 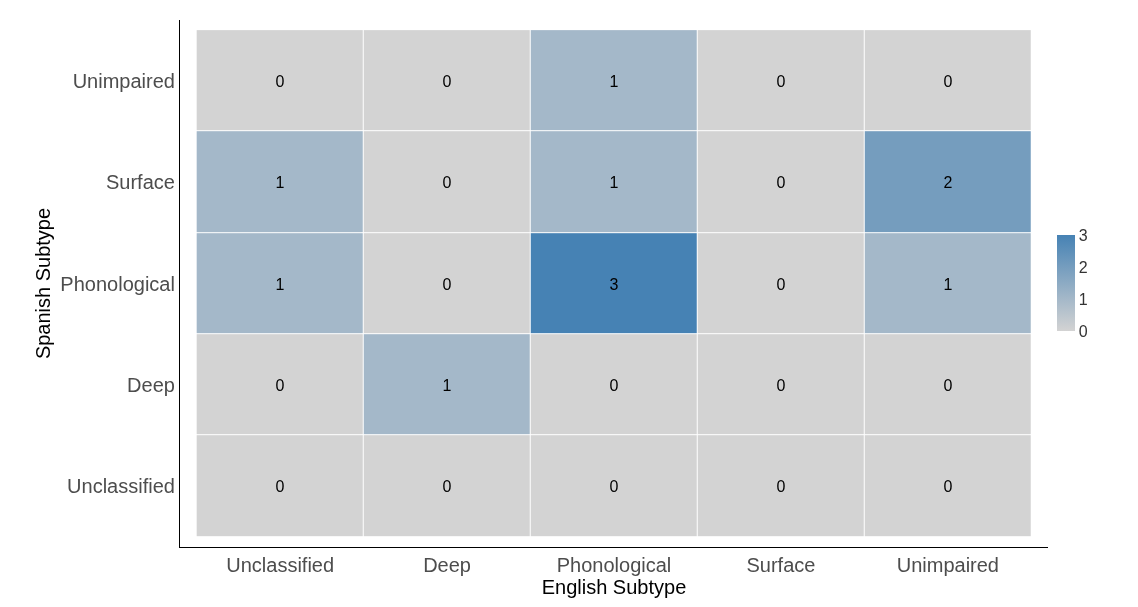 I want to click on x-tick-label: Unclassified, so click(x=280, y=565).